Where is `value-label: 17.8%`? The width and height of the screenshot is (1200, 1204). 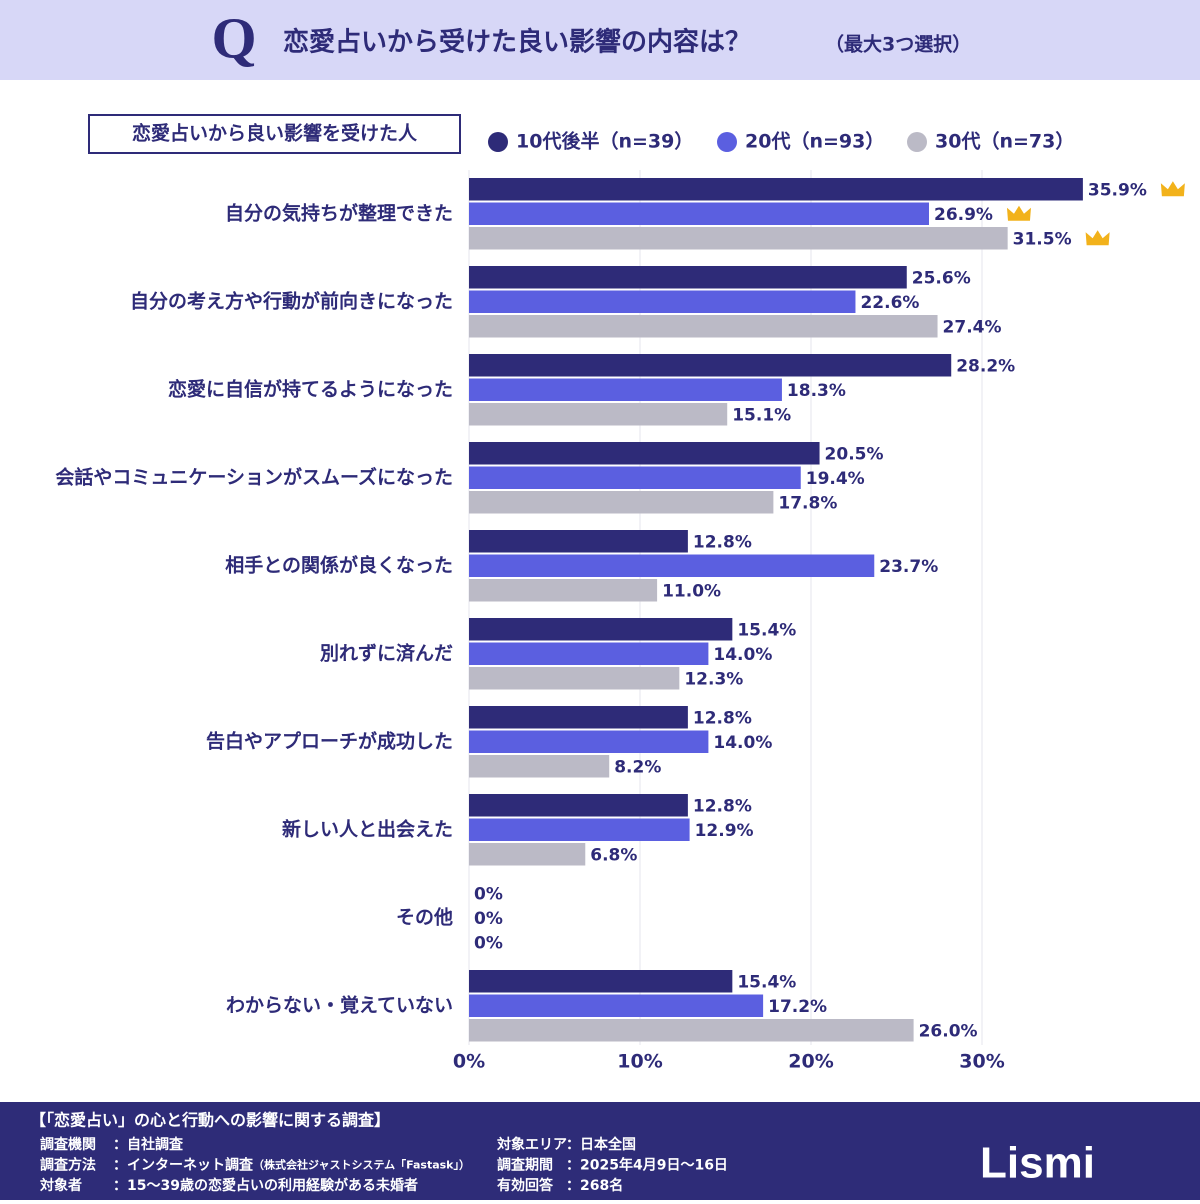 value-label: 17.8% is located at coordinates (807, 503).